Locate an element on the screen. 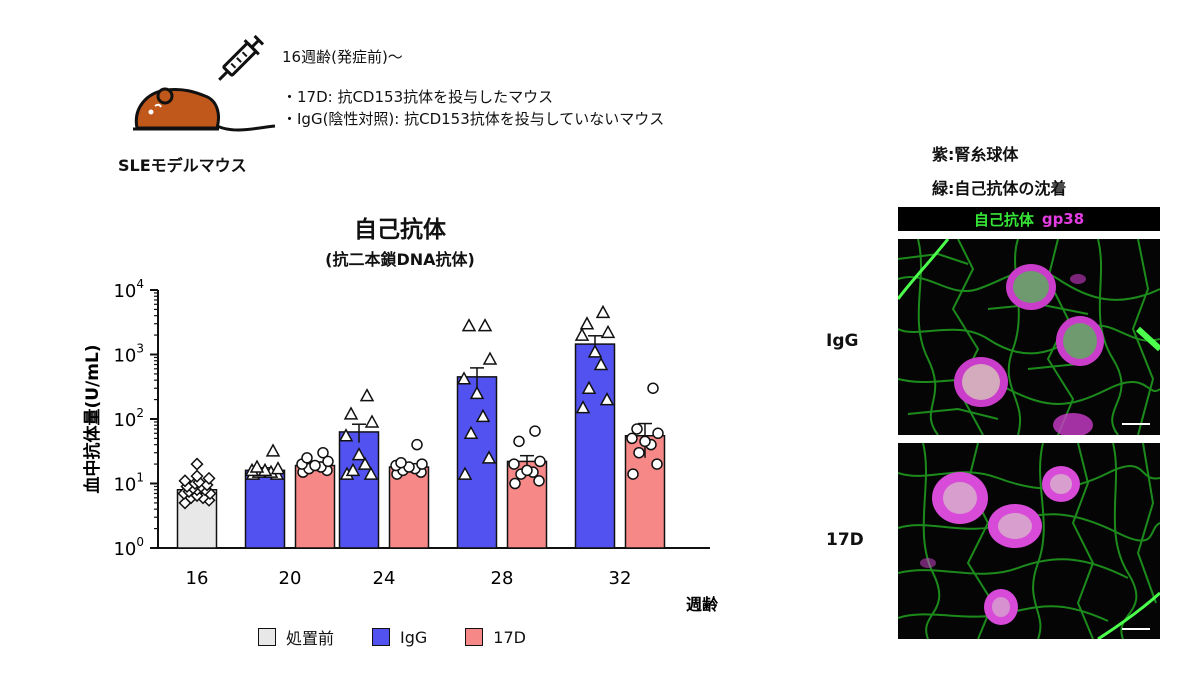 The image size is (1200, 673). micrograph-17d is located at coordinates (1029, 541).